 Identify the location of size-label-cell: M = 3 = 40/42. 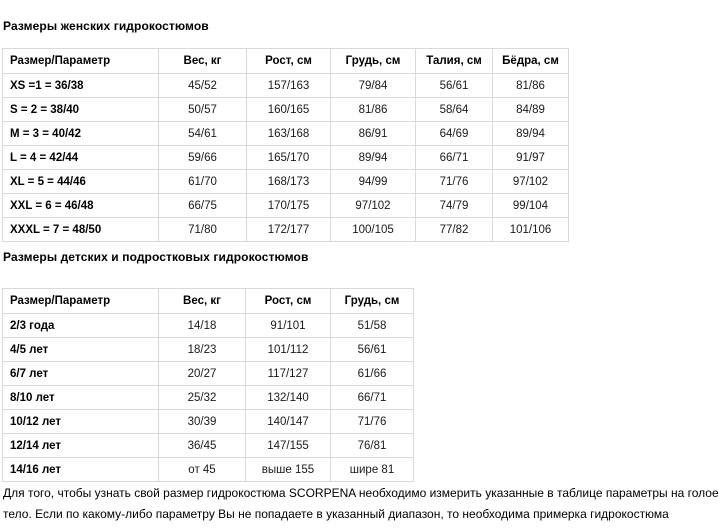
(80, 133).